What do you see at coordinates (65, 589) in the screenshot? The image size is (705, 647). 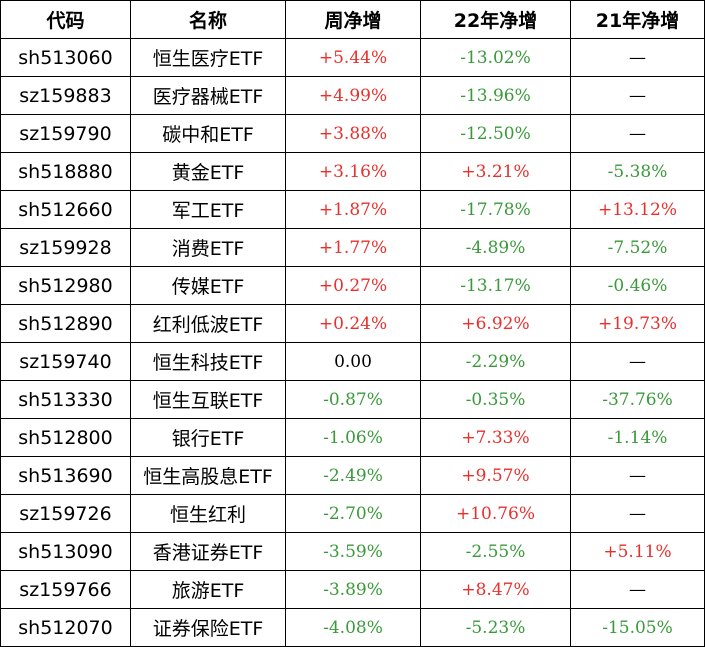 I see `cell-code: sz159766` at bounding box center [65, 589].